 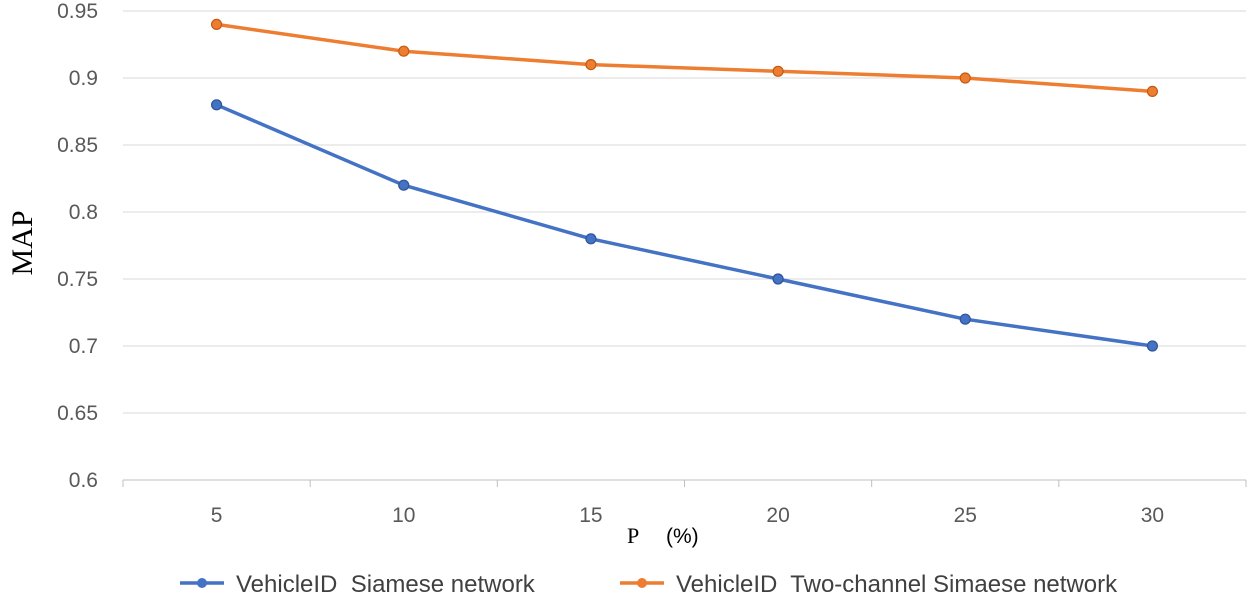 I want to click on y-tick-label: 0.7, so click(x=83, y=346).